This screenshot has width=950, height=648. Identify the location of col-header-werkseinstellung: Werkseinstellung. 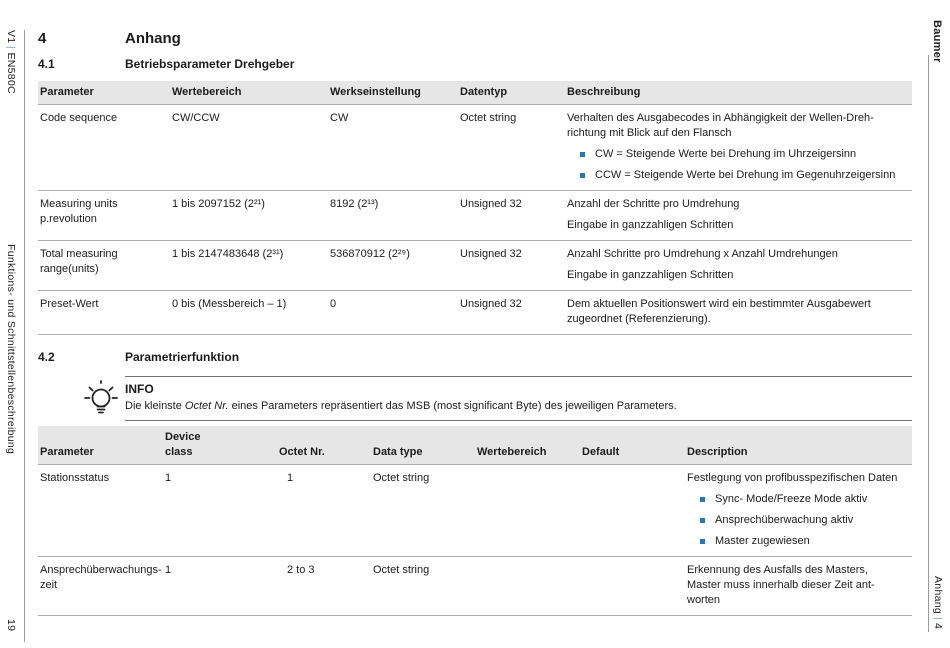
(393, 93).